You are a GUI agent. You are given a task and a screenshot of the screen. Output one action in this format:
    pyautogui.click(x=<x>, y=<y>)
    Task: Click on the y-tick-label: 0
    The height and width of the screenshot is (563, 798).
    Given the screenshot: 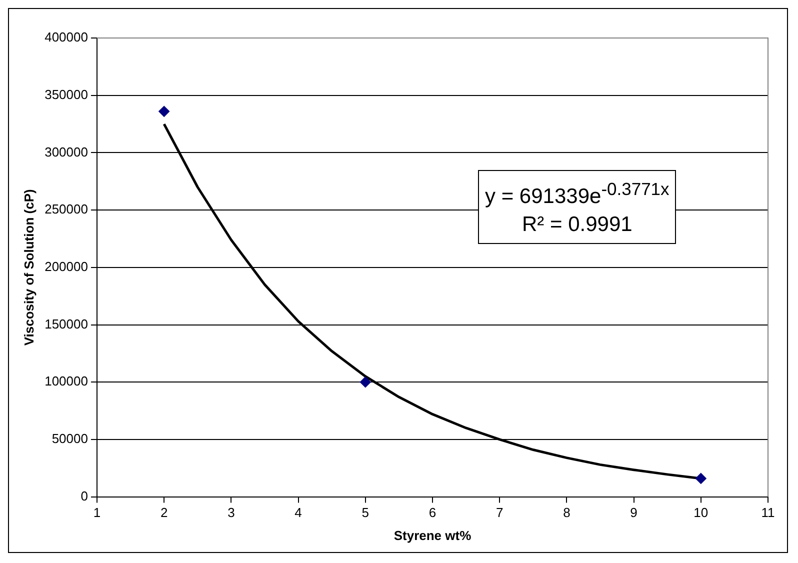 What is the action you would take?
    pyautogui.click(x=84, y=496)
    